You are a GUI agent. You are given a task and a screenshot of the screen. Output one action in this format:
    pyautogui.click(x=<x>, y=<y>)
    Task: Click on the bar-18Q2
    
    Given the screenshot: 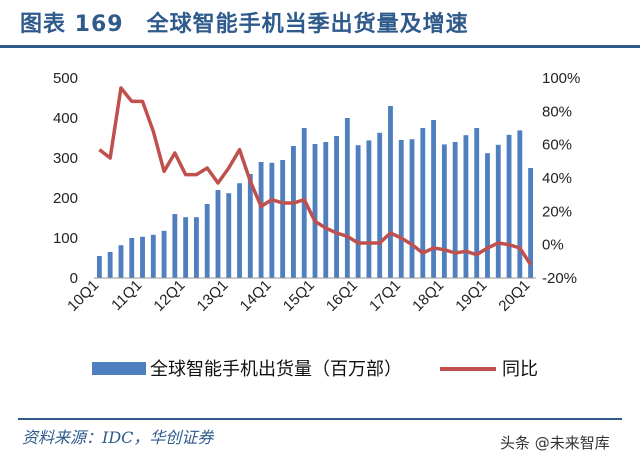 What is the action you would take?
    pyautogui.click(x=455, y=210)
    